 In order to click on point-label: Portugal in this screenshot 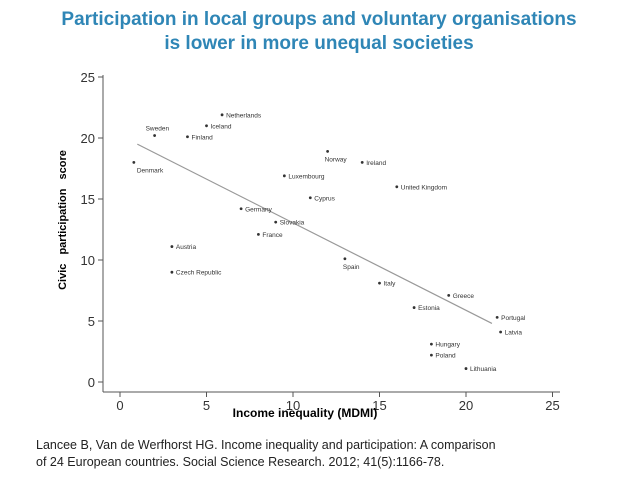, I will do `click(513, 318)`.